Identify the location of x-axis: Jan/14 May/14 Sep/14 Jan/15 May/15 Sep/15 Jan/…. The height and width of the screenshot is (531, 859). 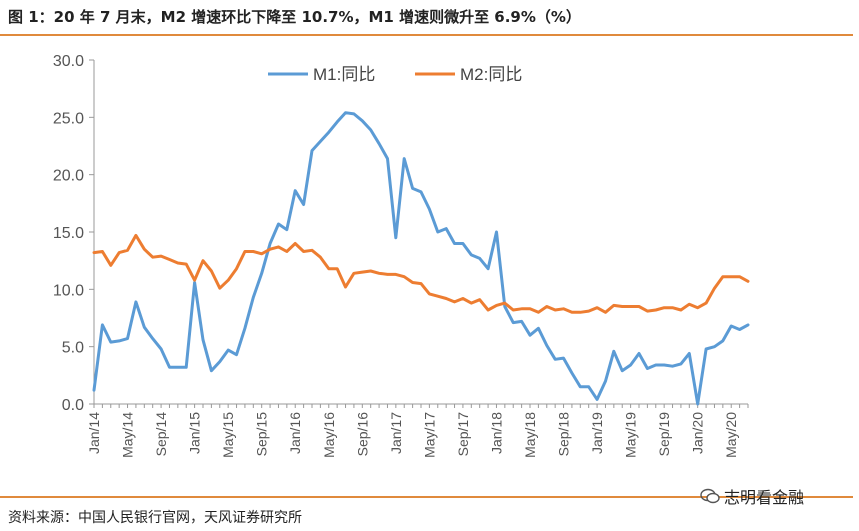
(417, 430).